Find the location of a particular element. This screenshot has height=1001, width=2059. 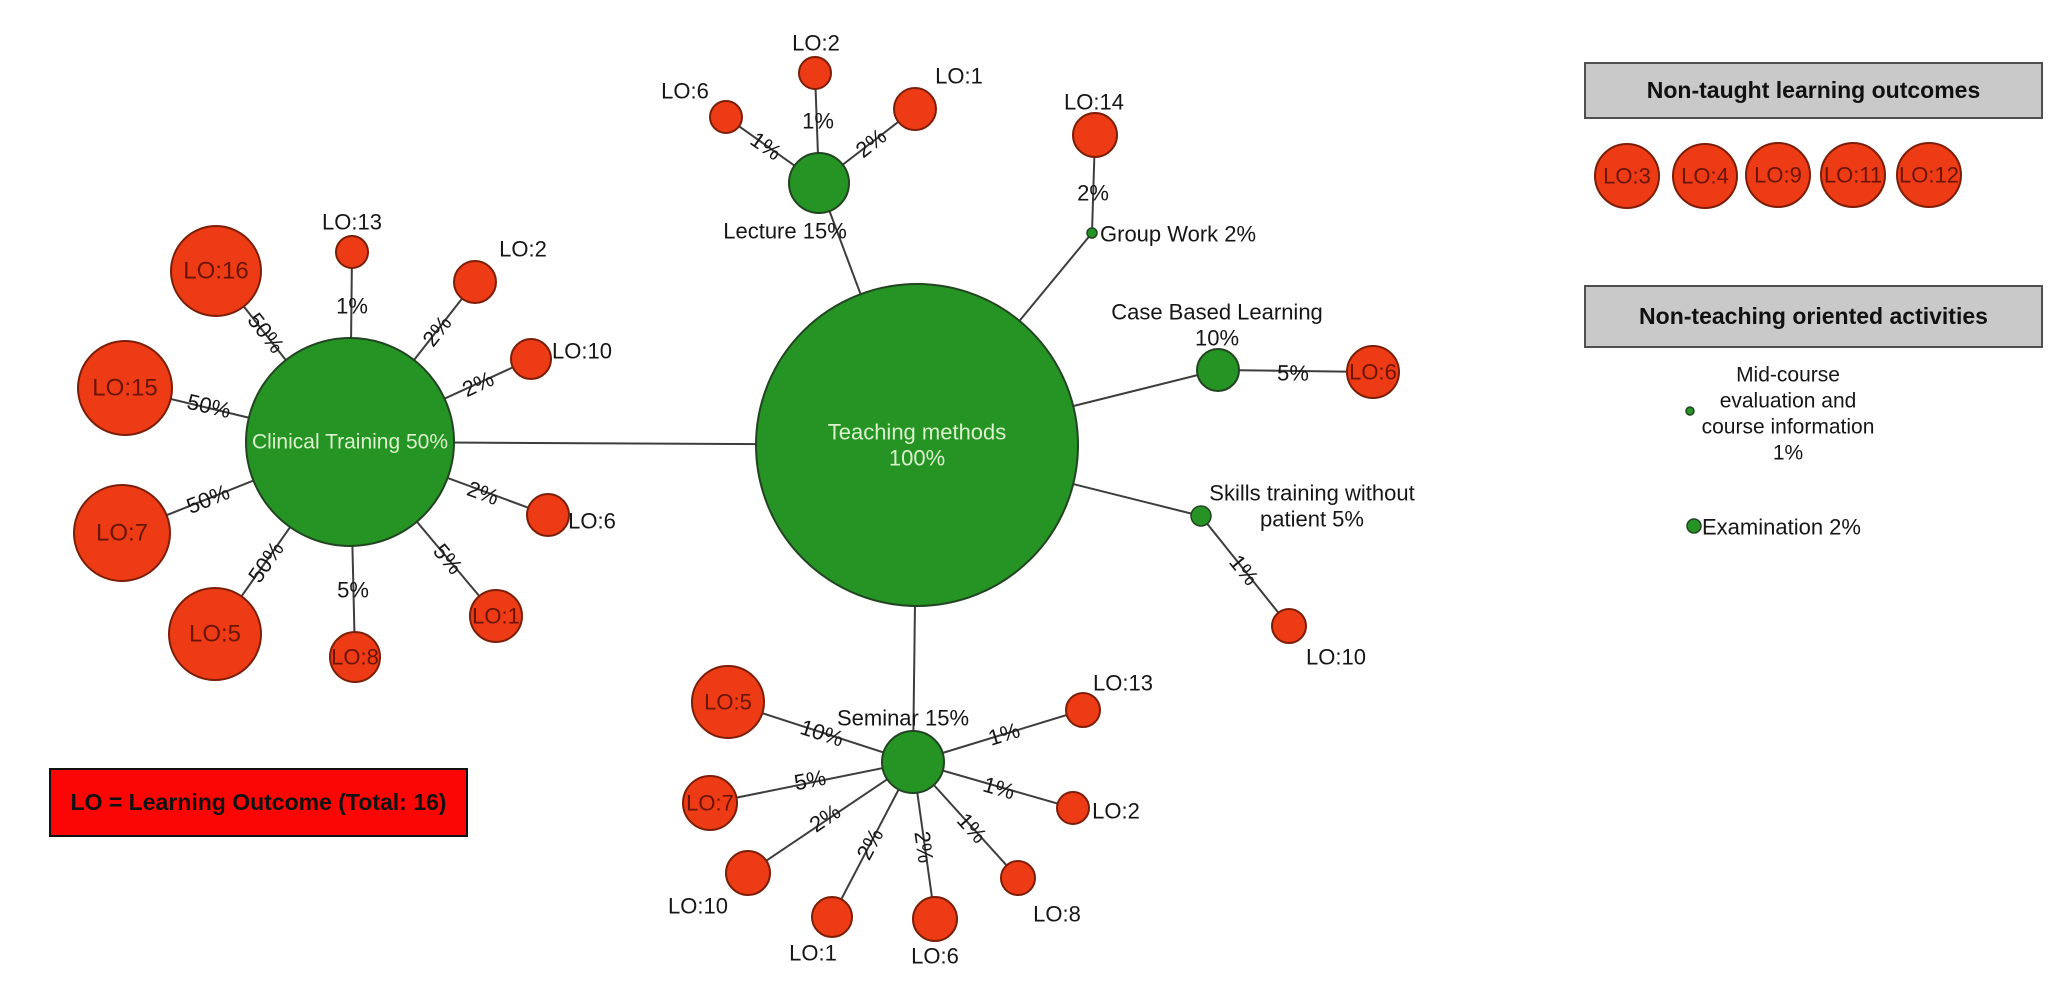

node-c1 is located at coordinates (496, 616).